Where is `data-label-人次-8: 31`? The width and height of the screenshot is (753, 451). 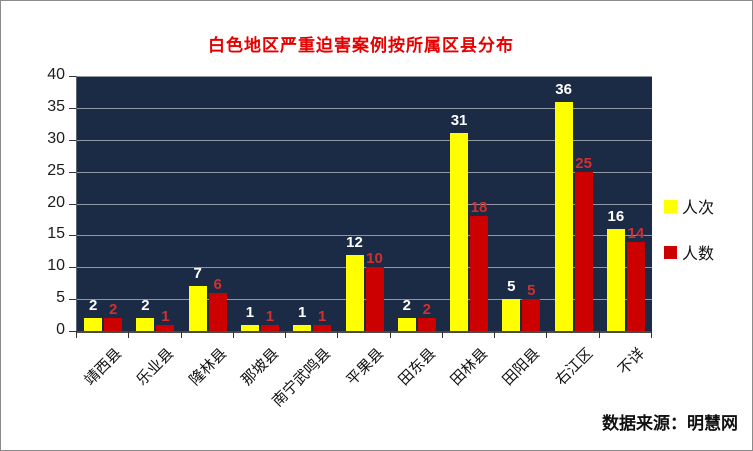 data-label-人次-8: 31 is located at coordinates (459, 121).